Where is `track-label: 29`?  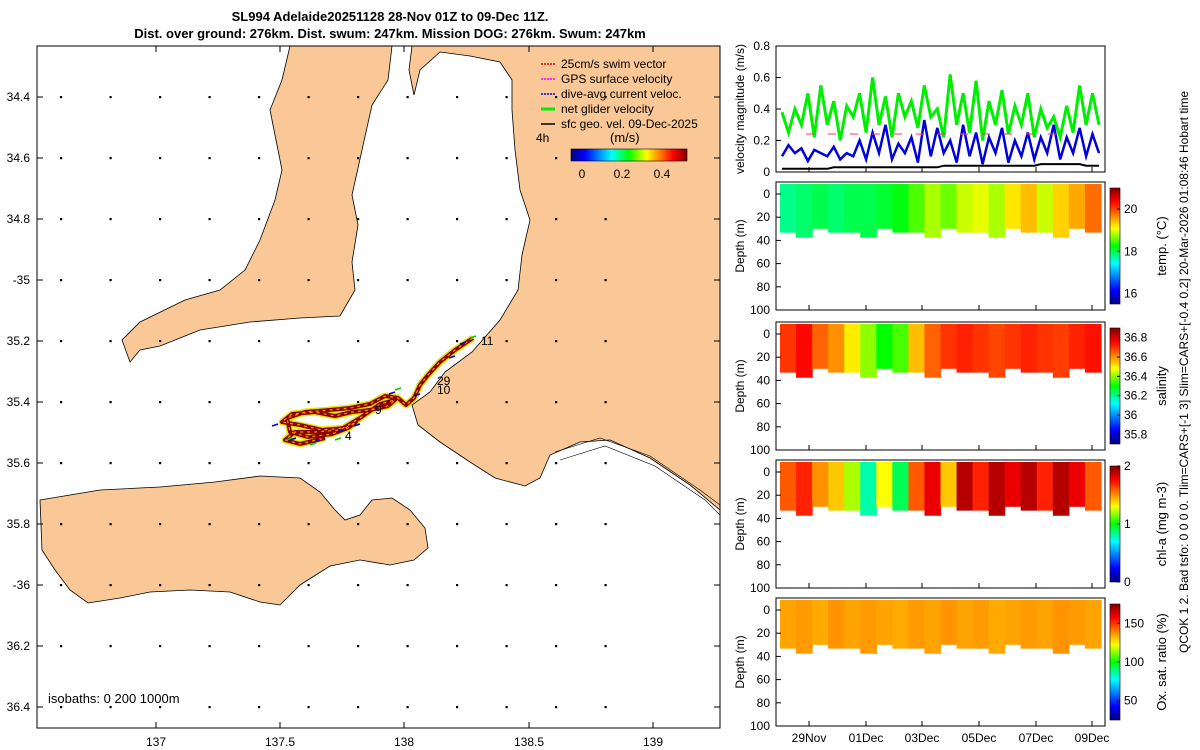 track-label: 29 is located at coordinates (444, 381).